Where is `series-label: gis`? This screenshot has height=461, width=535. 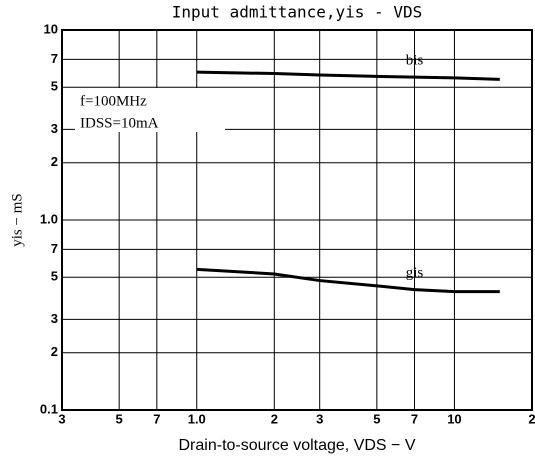
series-label: gis is located at coordinates (415, 273).